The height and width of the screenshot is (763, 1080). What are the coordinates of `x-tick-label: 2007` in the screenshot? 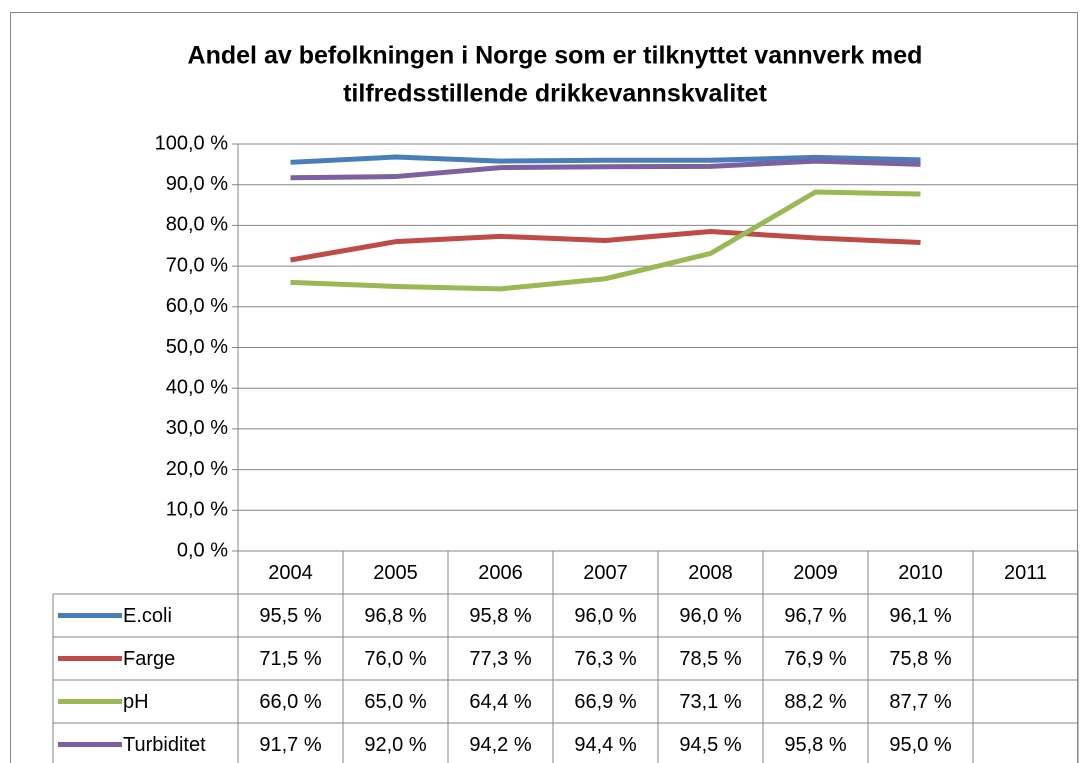 It's located at (605, 573).